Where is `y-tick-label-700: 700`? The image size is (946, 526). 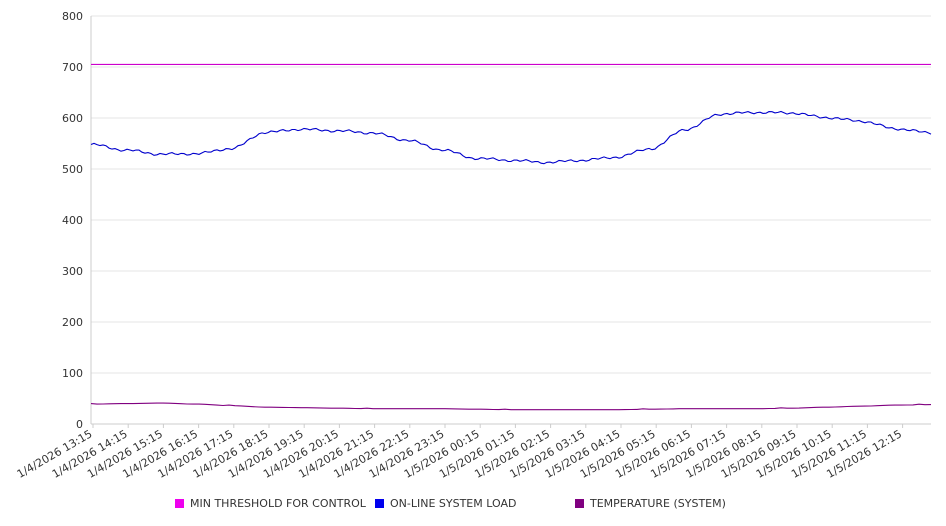 y-tick-label-700: 700 is located at coordinates (72, 67).